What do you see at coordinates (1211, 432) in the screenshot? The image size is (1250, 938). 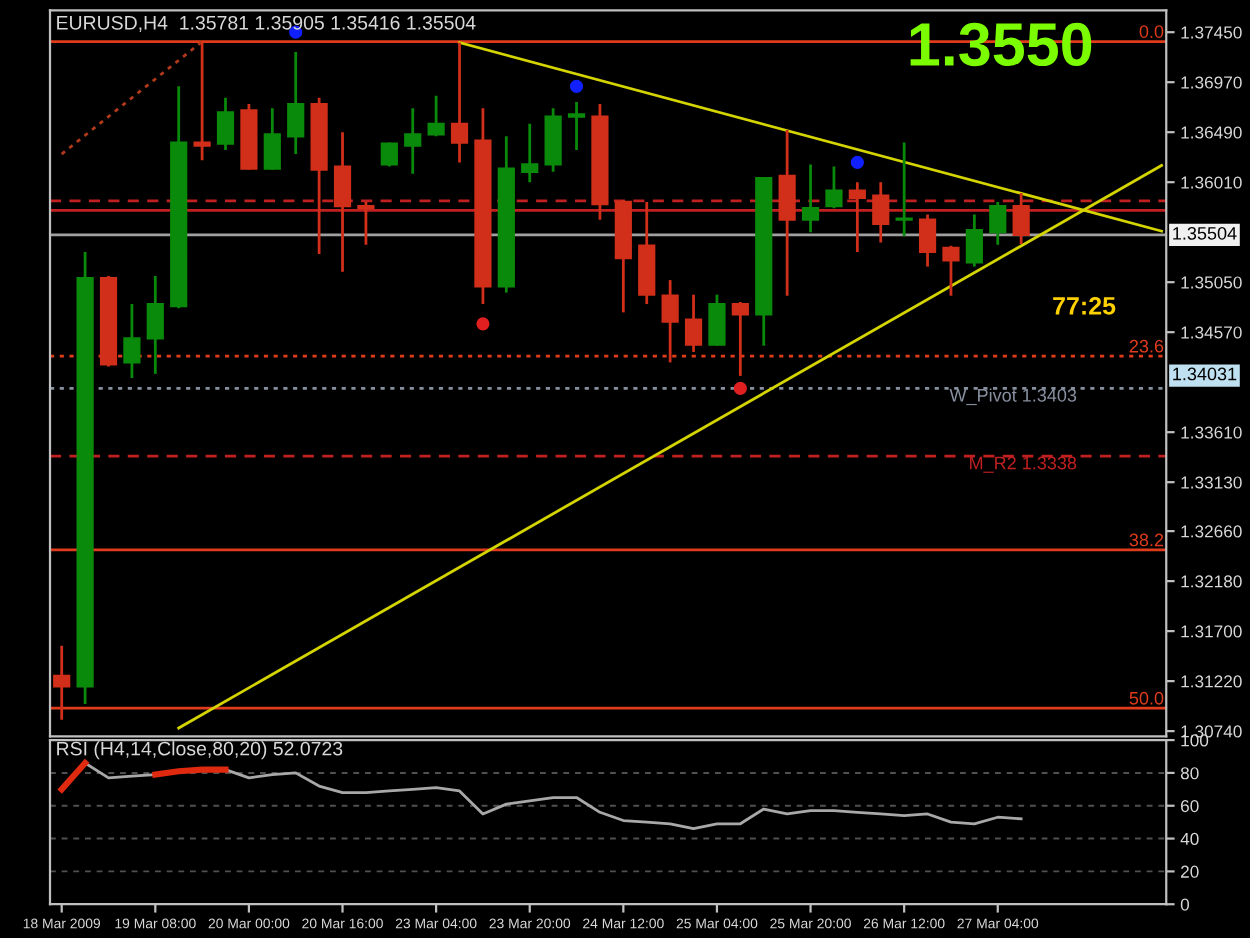 I see `y-tick-label: 1.33610` at bounding box center [1211, 432].